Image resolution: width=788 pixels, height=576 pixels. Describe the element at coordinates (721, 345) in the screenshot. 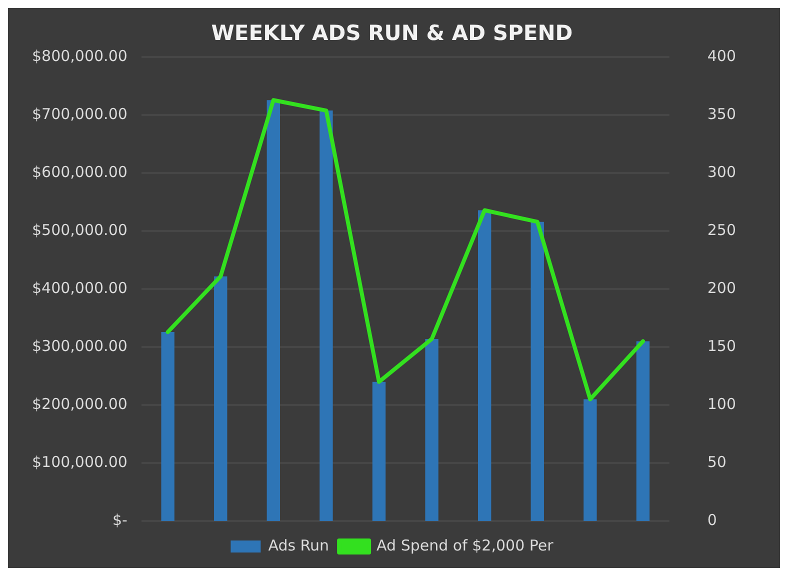

I see `y2-tick-label: 150` at that location.